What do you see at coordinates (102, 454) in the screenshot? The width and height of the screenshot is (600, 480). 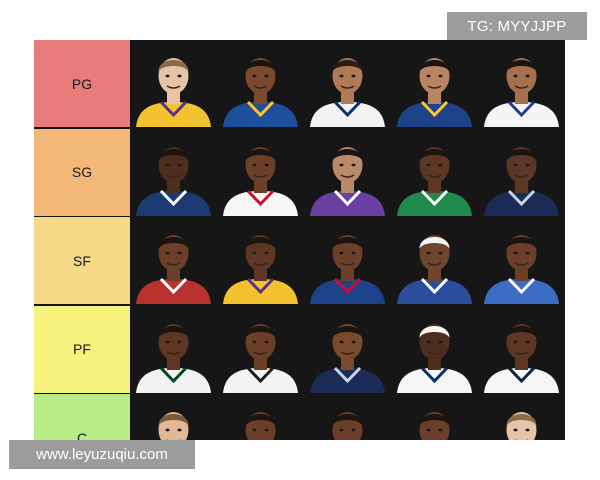 I see `watermark-website: www.leyuzuqiu.com` at bounding box center [102, 454].